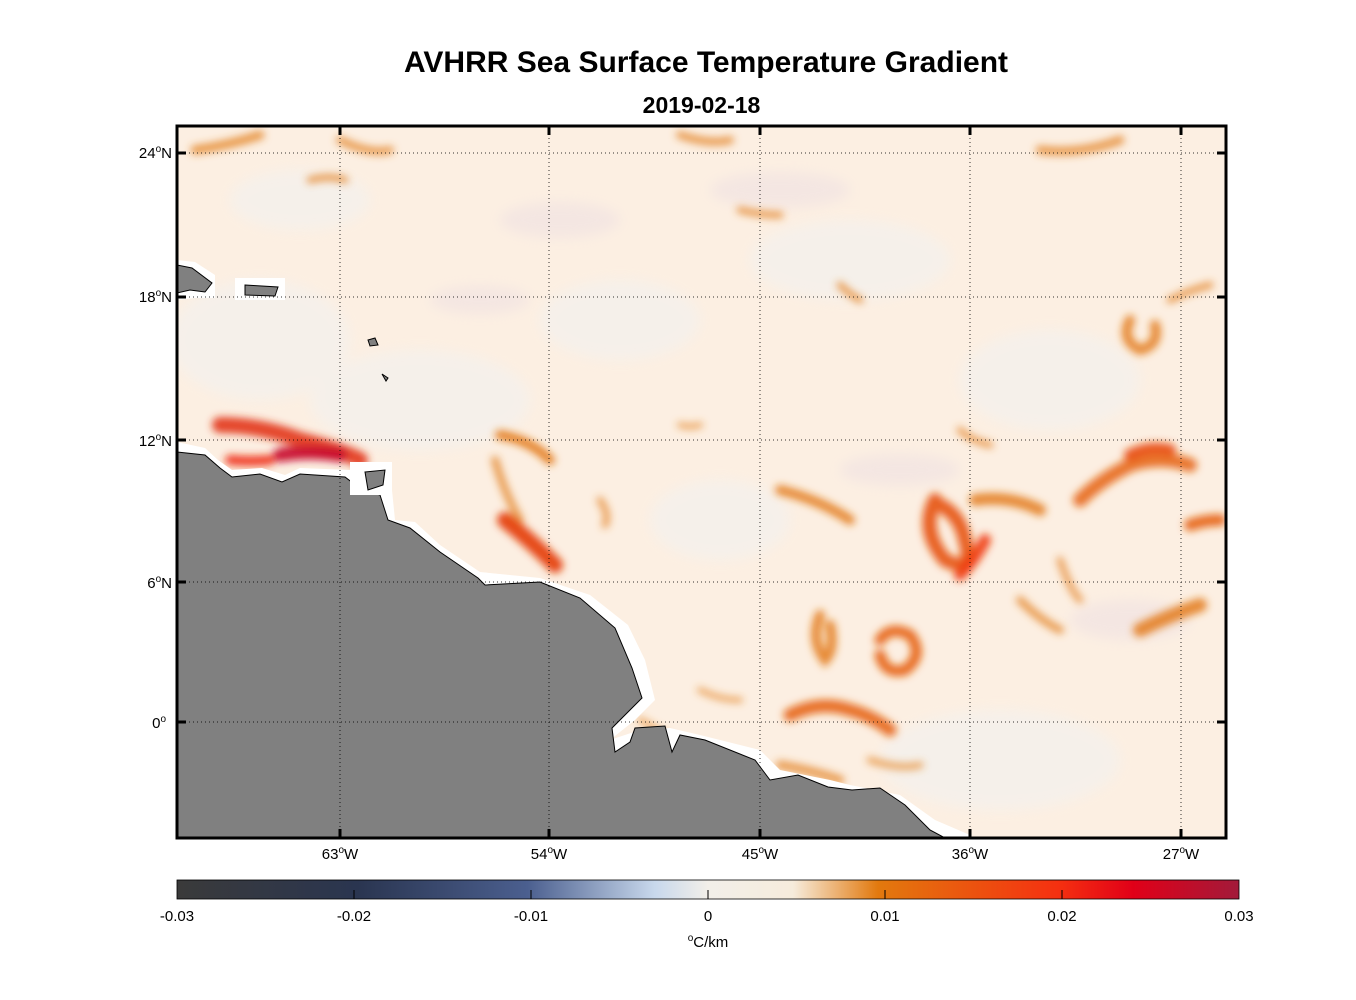 This screenshot has height=1000, width=1356. What do you see at coordinates (701, 105) in the screenshot?
I see `map-date: 2019-02-18` at bounding box center [701, 105].